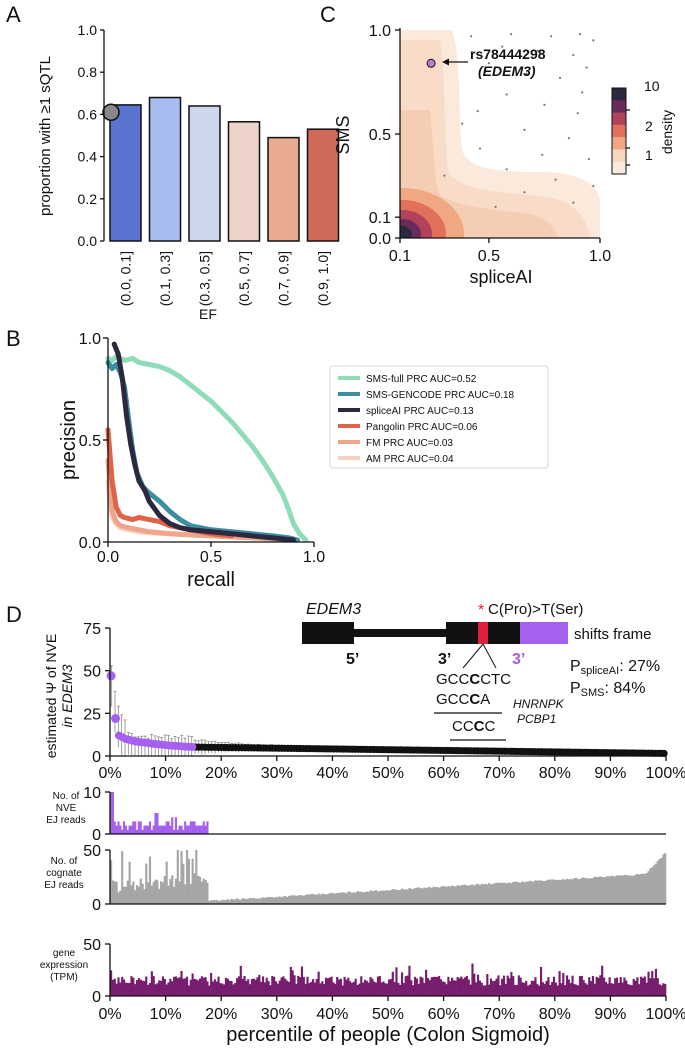 This screenshot has height=1051, width=685. I want to click on panel-c-colorbar-frame, so click(619, 131).